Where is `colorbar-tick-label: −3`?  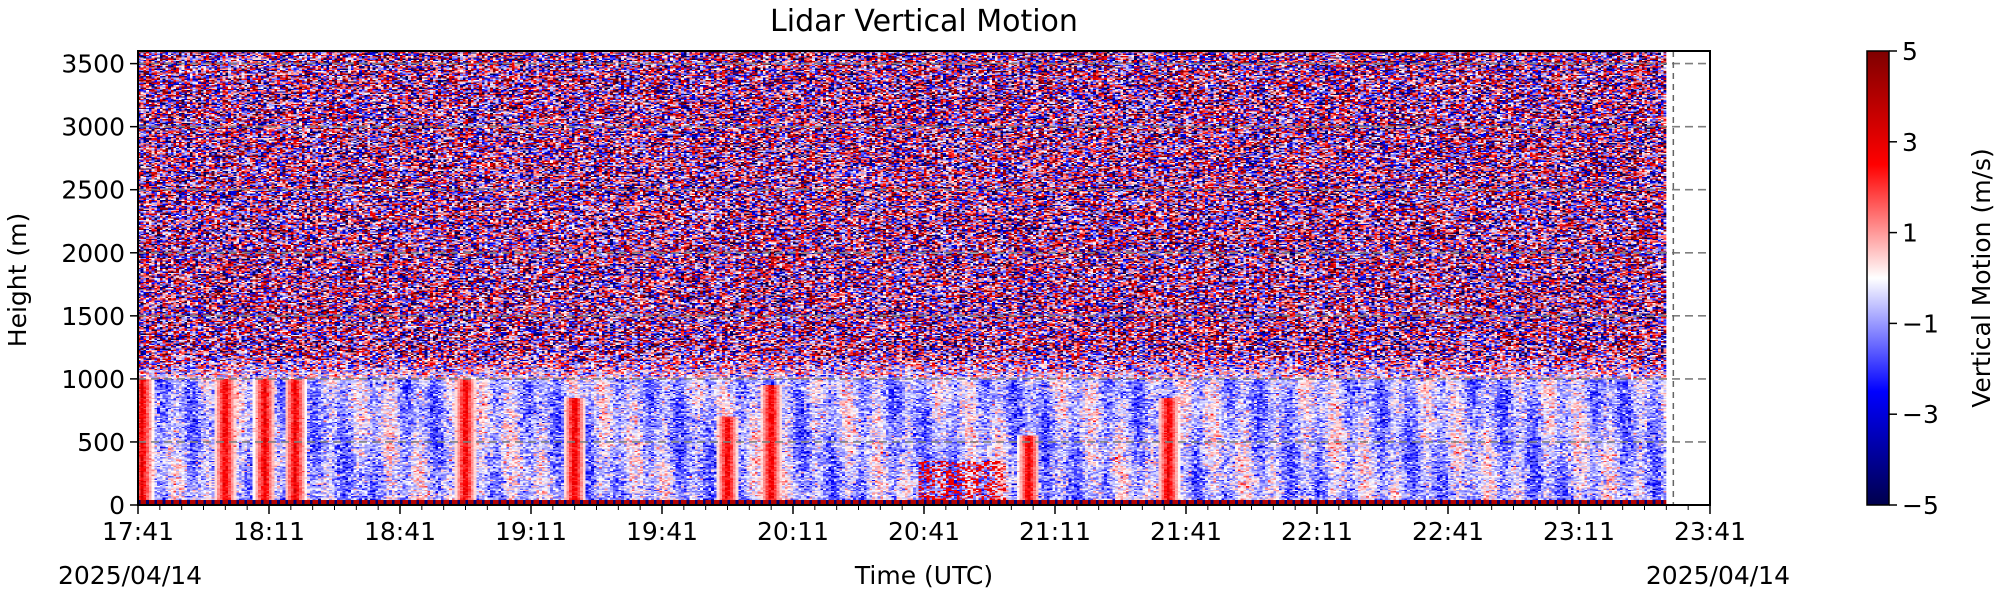 colorbar-tick-label: −3 is located at coordinates (1920, 414).